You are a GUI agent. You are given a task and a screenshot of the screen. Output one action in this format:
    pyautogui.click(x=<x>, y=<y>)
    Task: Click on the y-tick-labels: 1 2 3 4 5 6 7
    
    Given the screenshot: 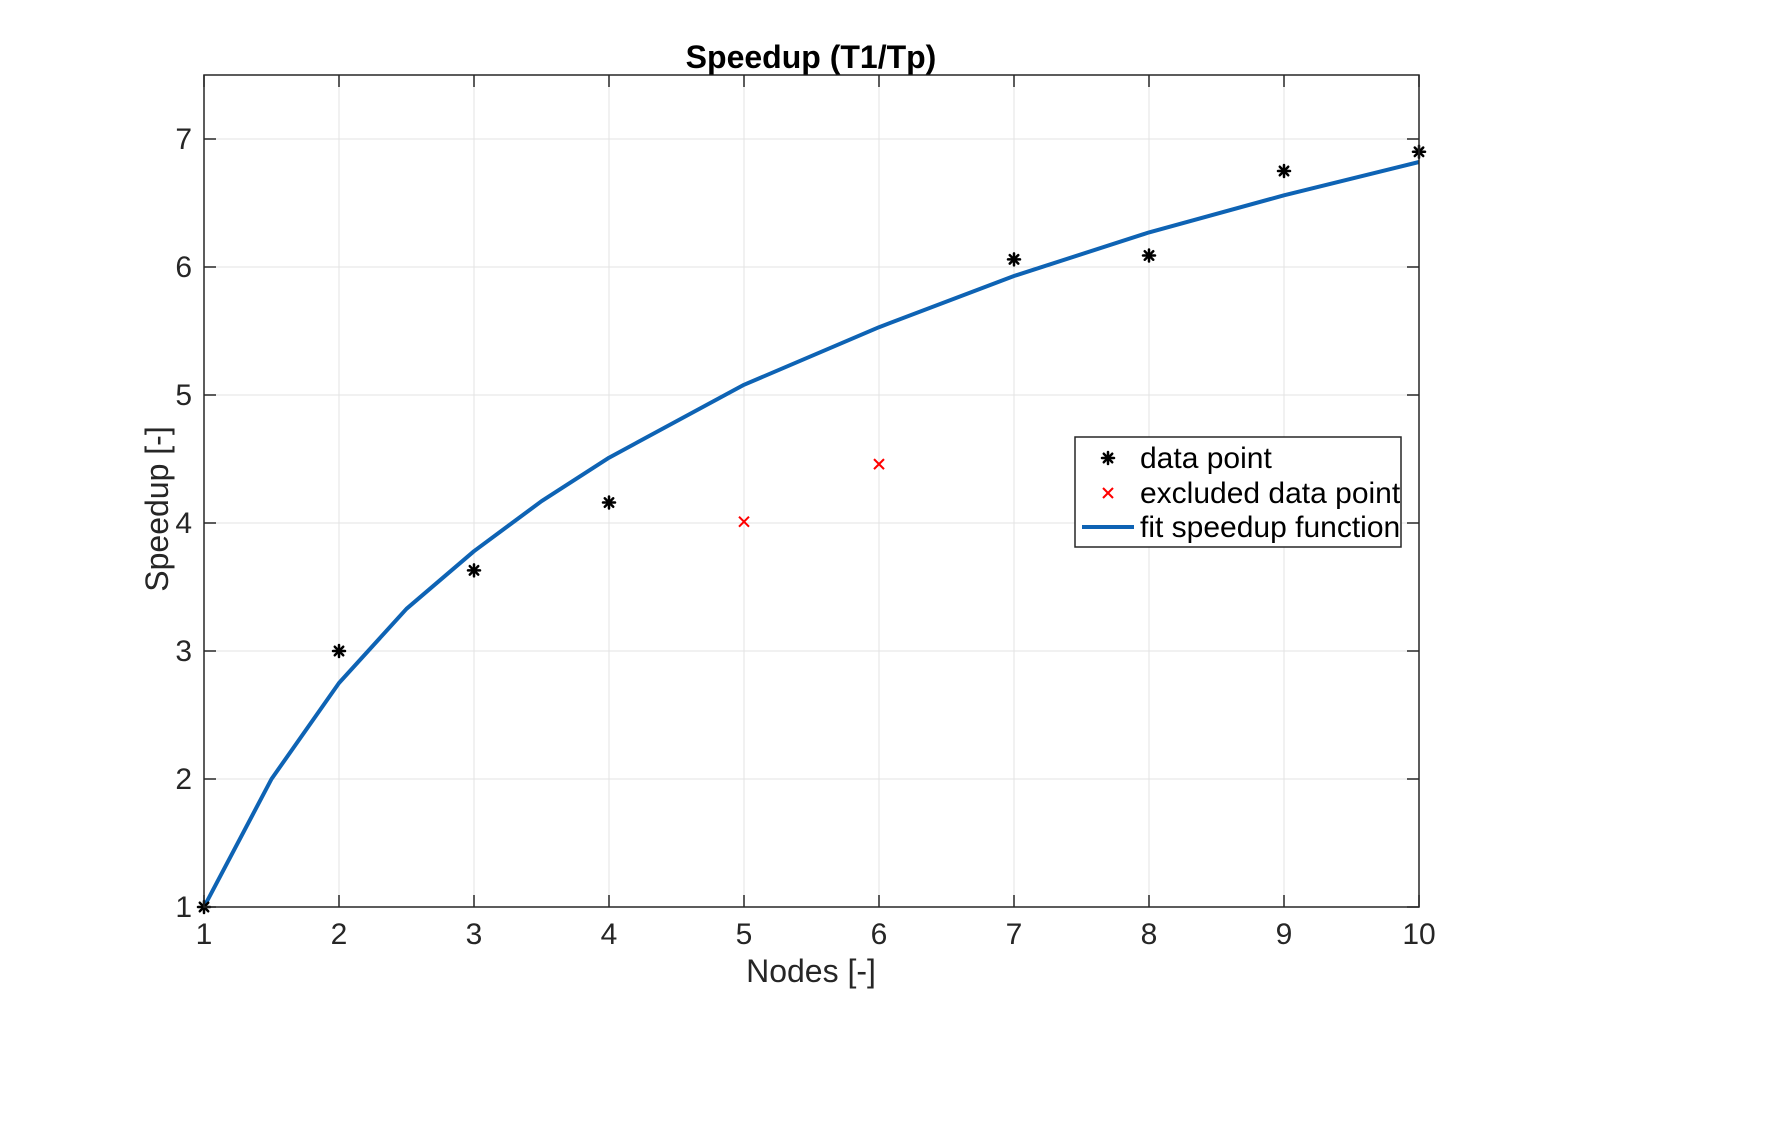 What is the action you would take?
    pyautogui.click(x=183, y=523)
    